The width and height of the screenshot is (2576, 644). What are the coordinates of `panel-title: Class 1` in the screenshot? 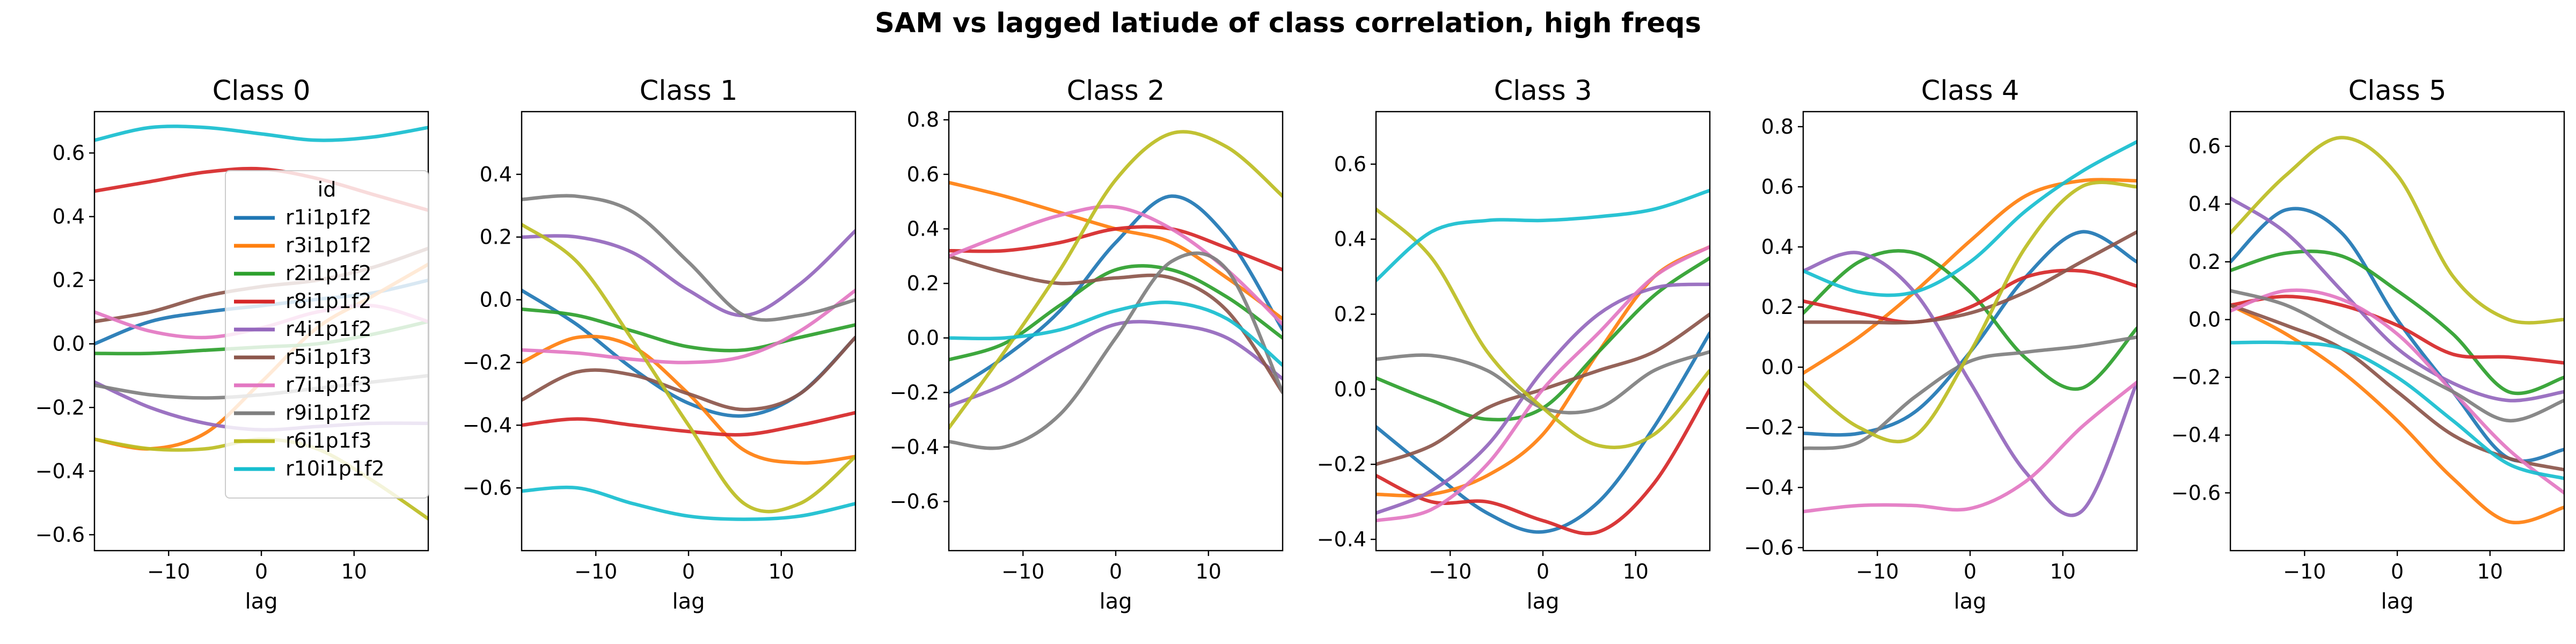 It's located at (689, 91).